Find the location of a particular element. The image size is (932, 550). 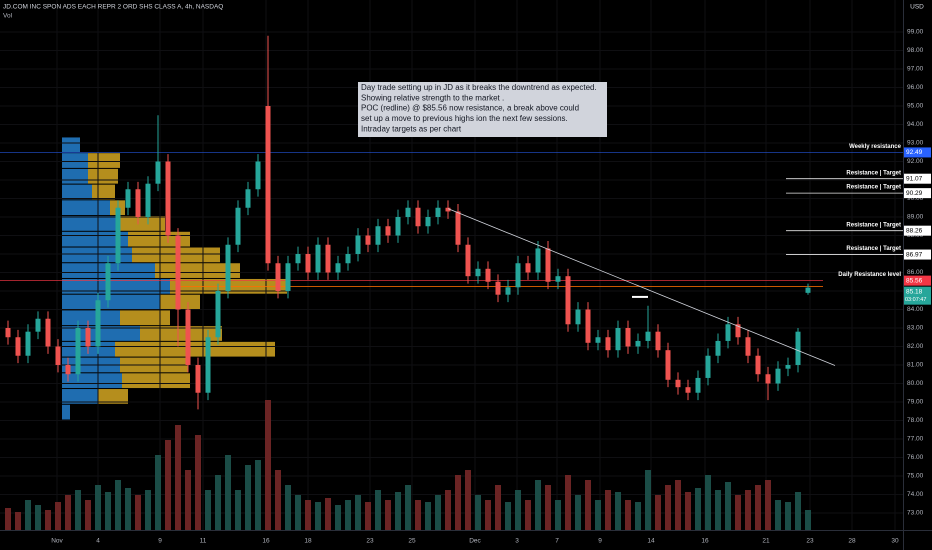

x-tick-label: 28 is located at coordinates (852, 541).